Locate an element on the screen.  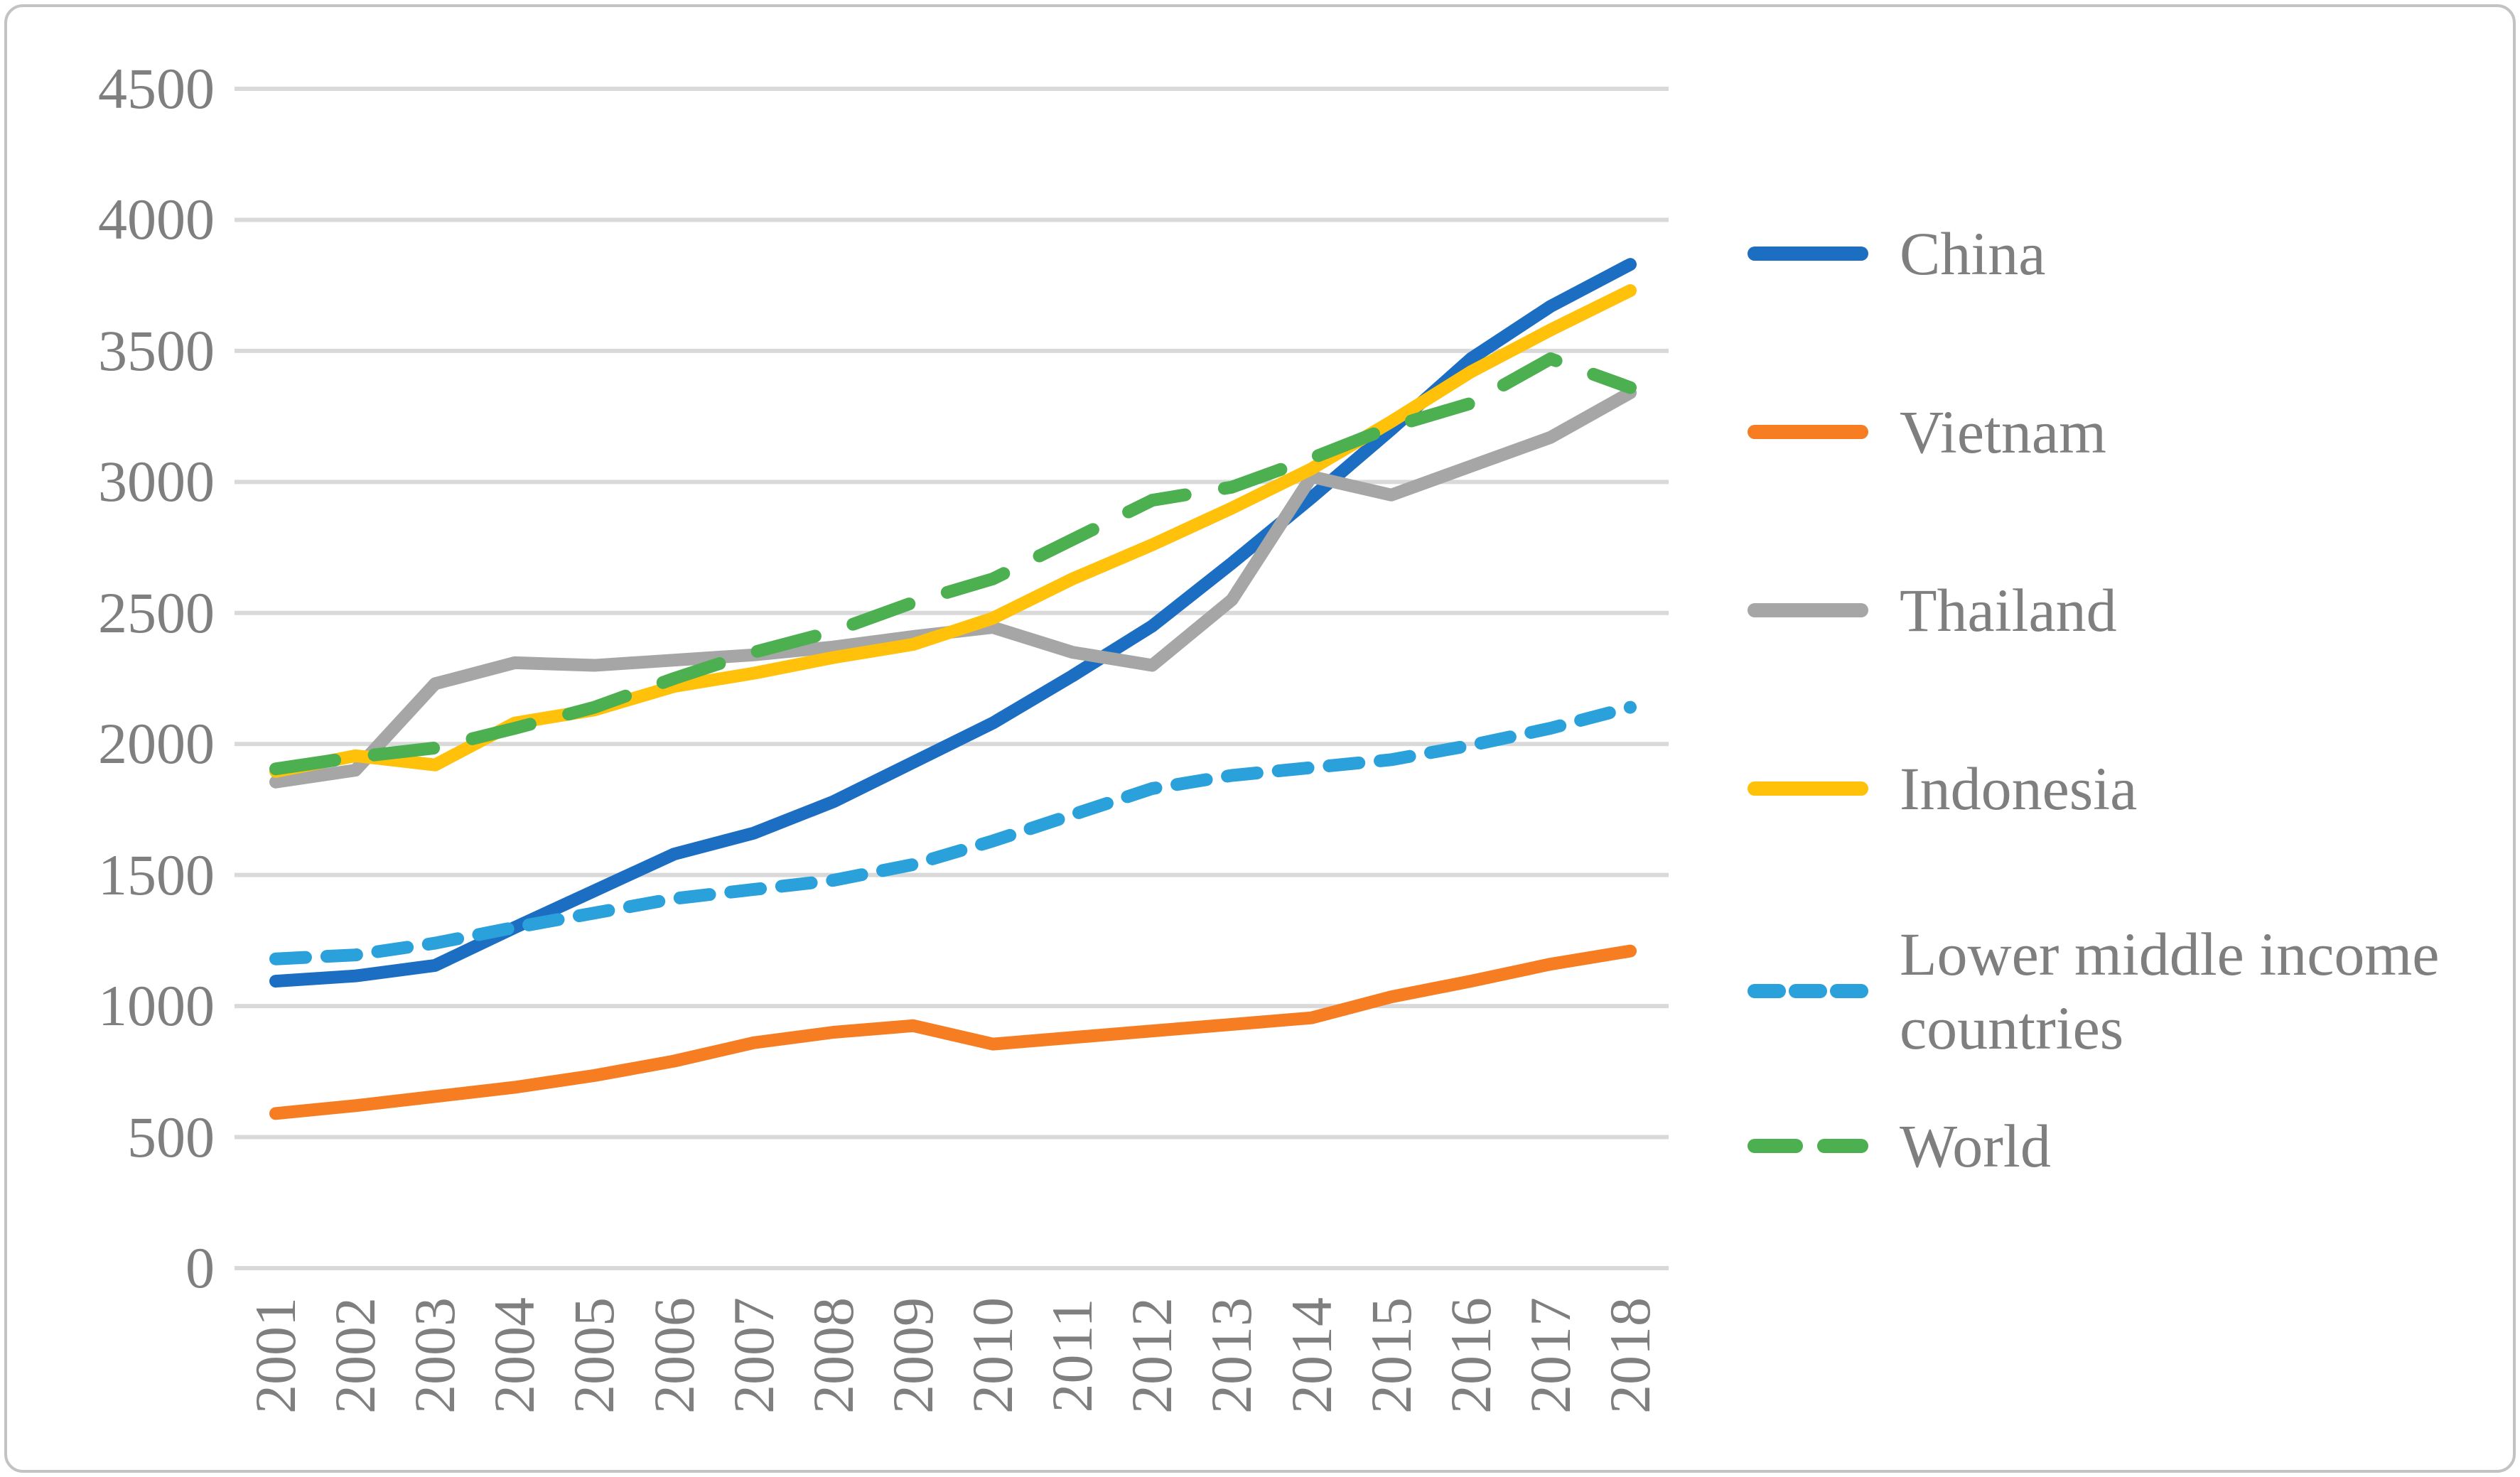
x-tick-label: 2003 is located at coordinates (435, 1355).